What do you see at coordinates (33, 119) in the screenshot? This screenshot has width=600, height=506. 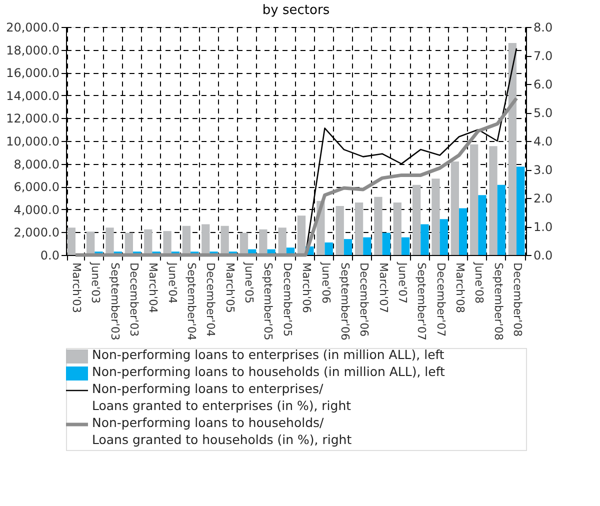 I see `y-tick-label: 12,000.0` at bounding box center [33, 119].